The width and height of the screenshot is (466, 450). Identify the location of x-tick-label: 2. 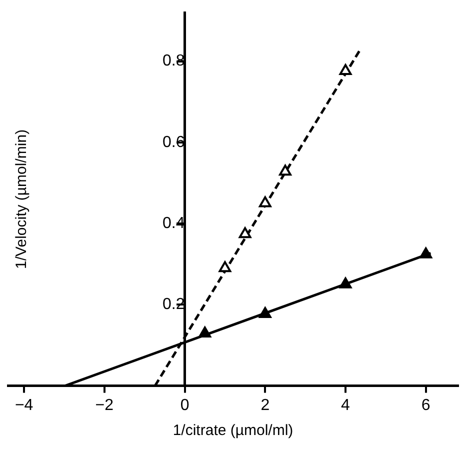
(265, 405).